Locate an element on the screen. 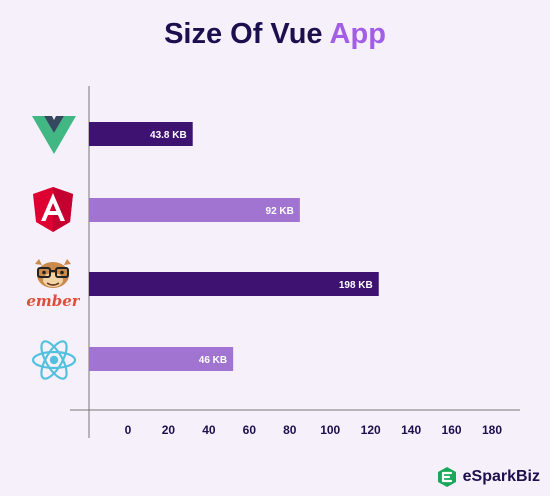 The width and height of the screenshot is (550, 496). brand-logo: eSparkBiz is located at coordinates (488, 477).